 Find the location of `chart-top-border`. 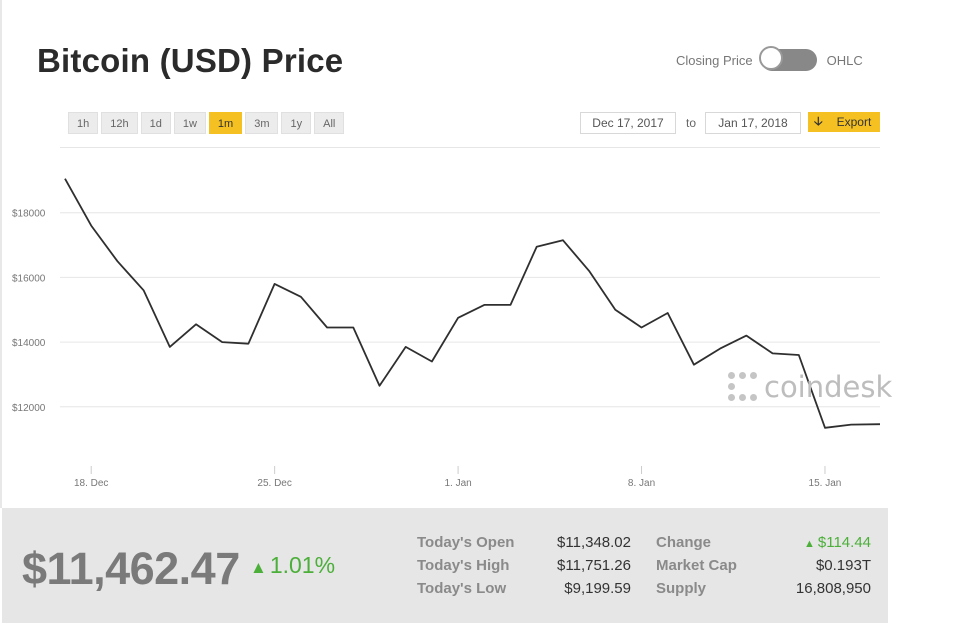

chart-top-border is located at coordinates (470, 147).